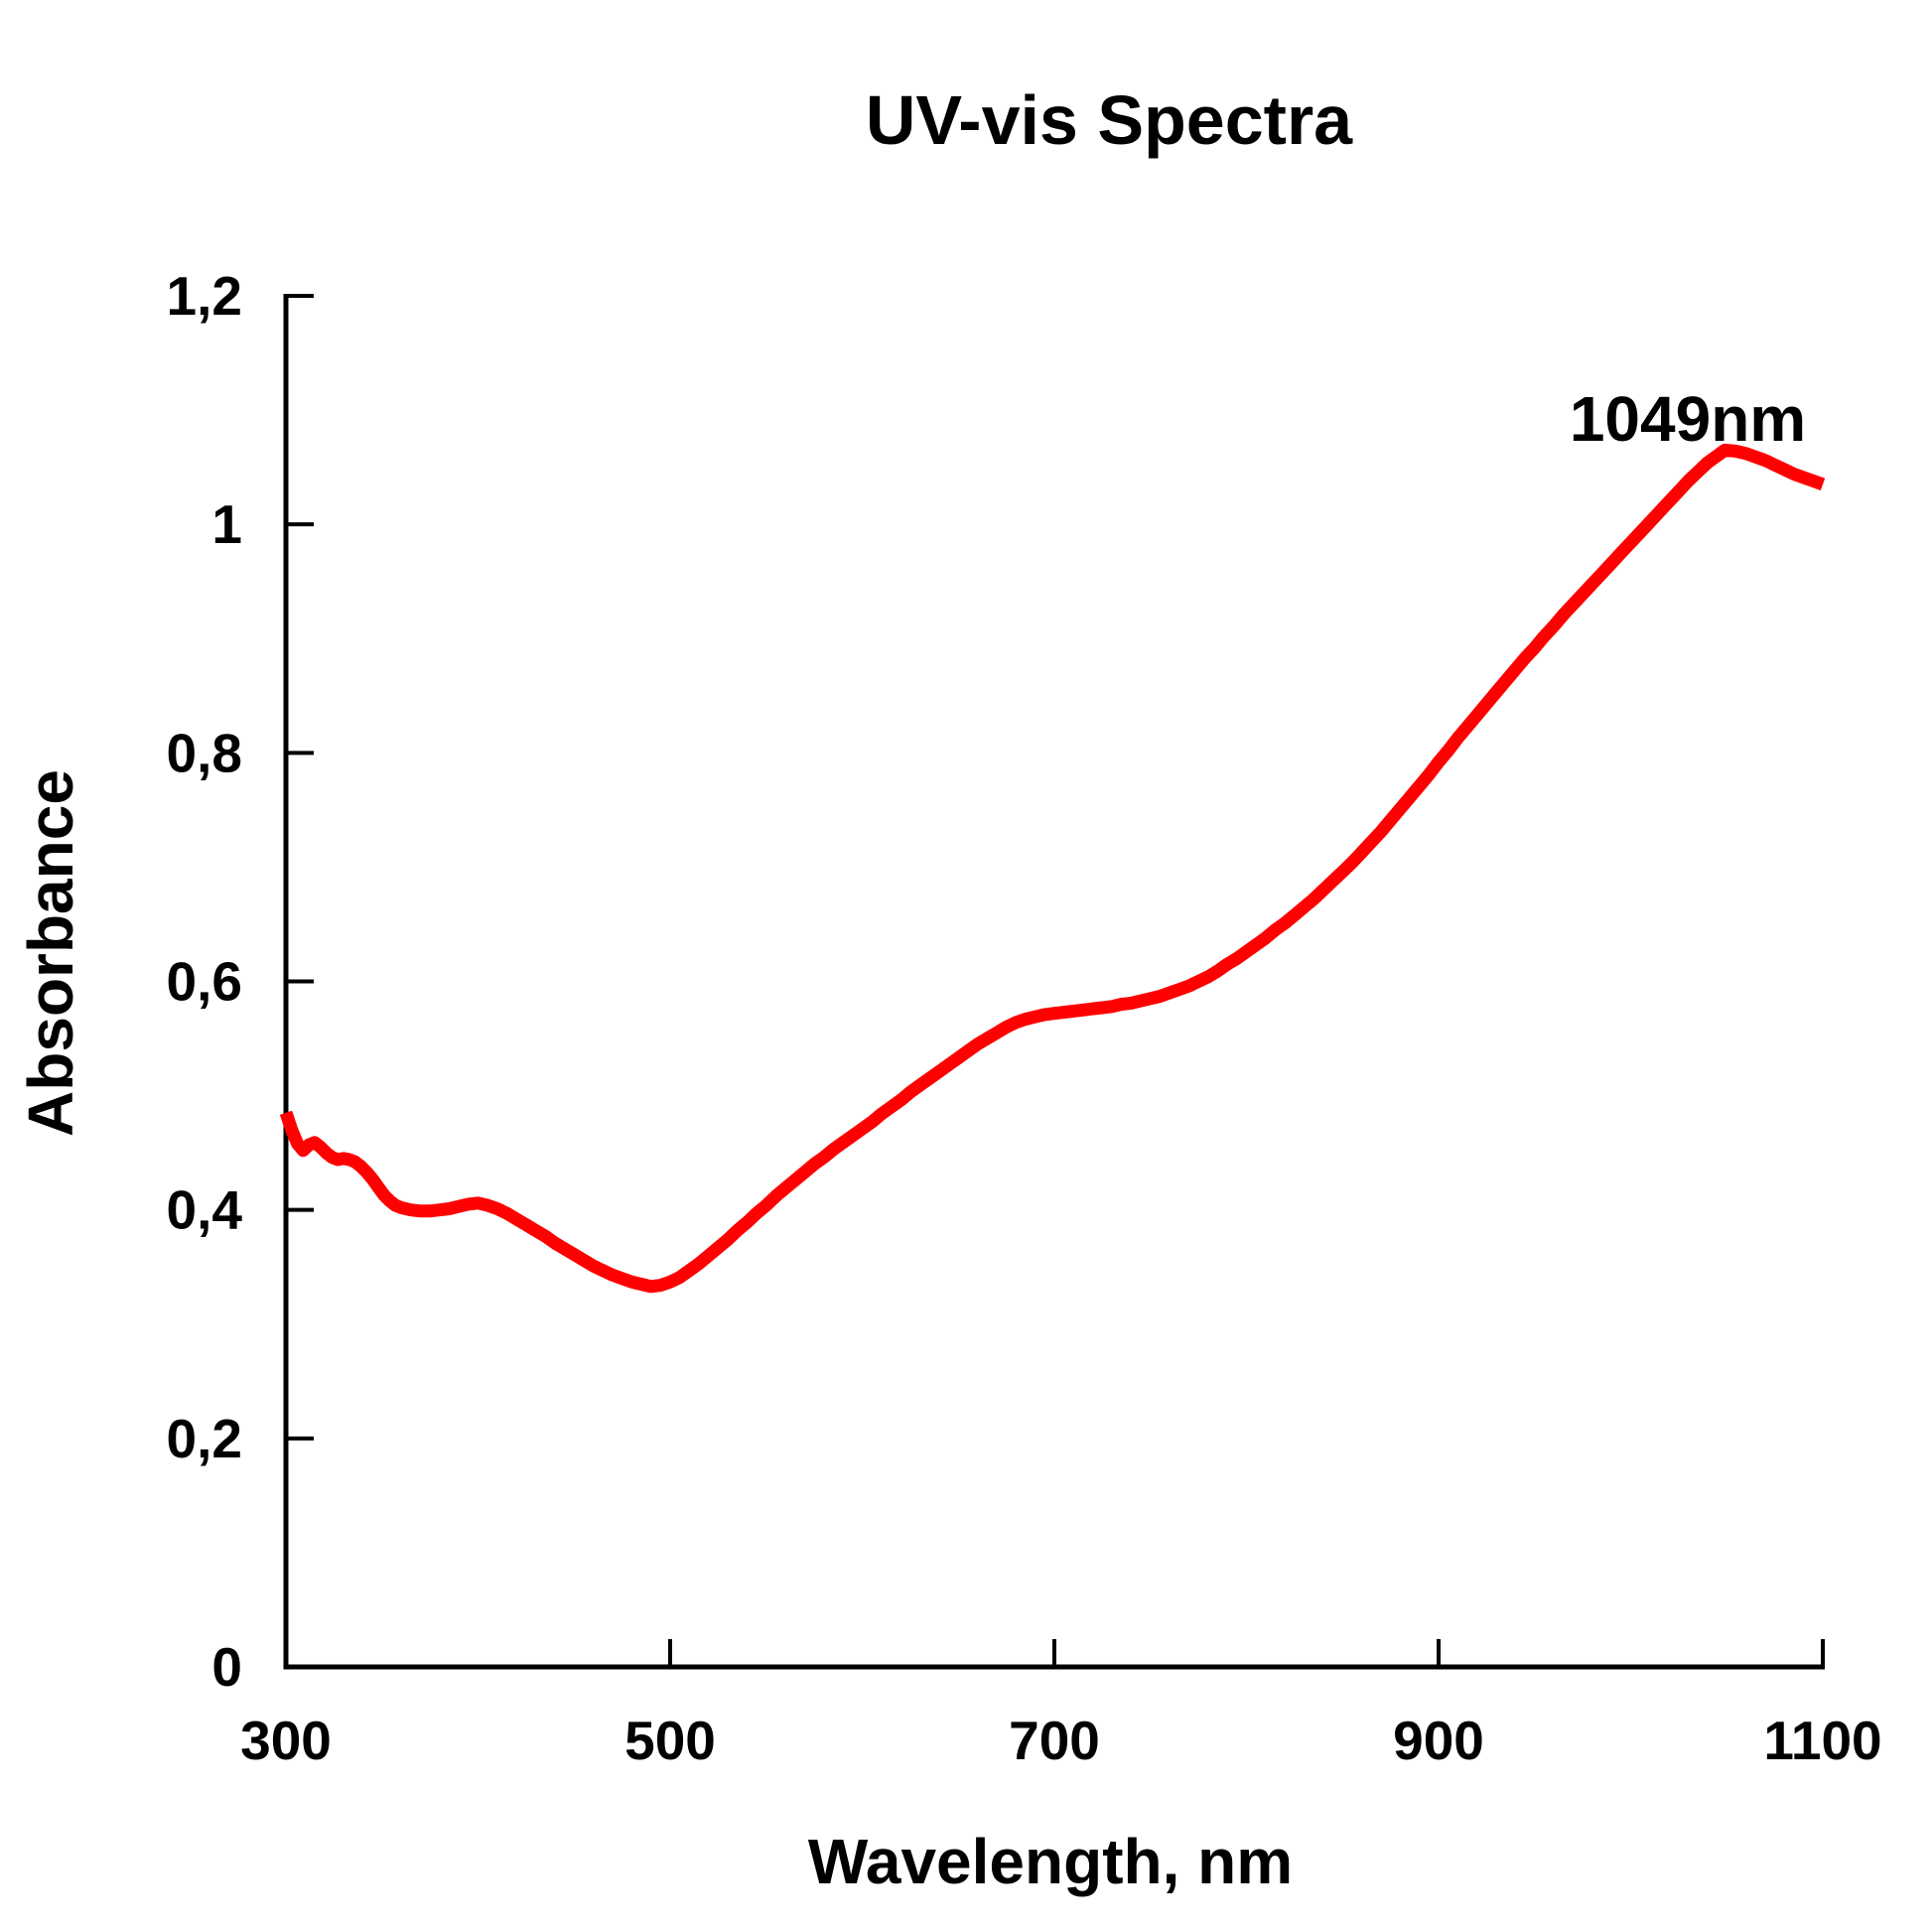  What do you see at coordinates (227, 1667) in the screenshot?
I see `y-tick-label: 0` at bounding box center [227, 1667].